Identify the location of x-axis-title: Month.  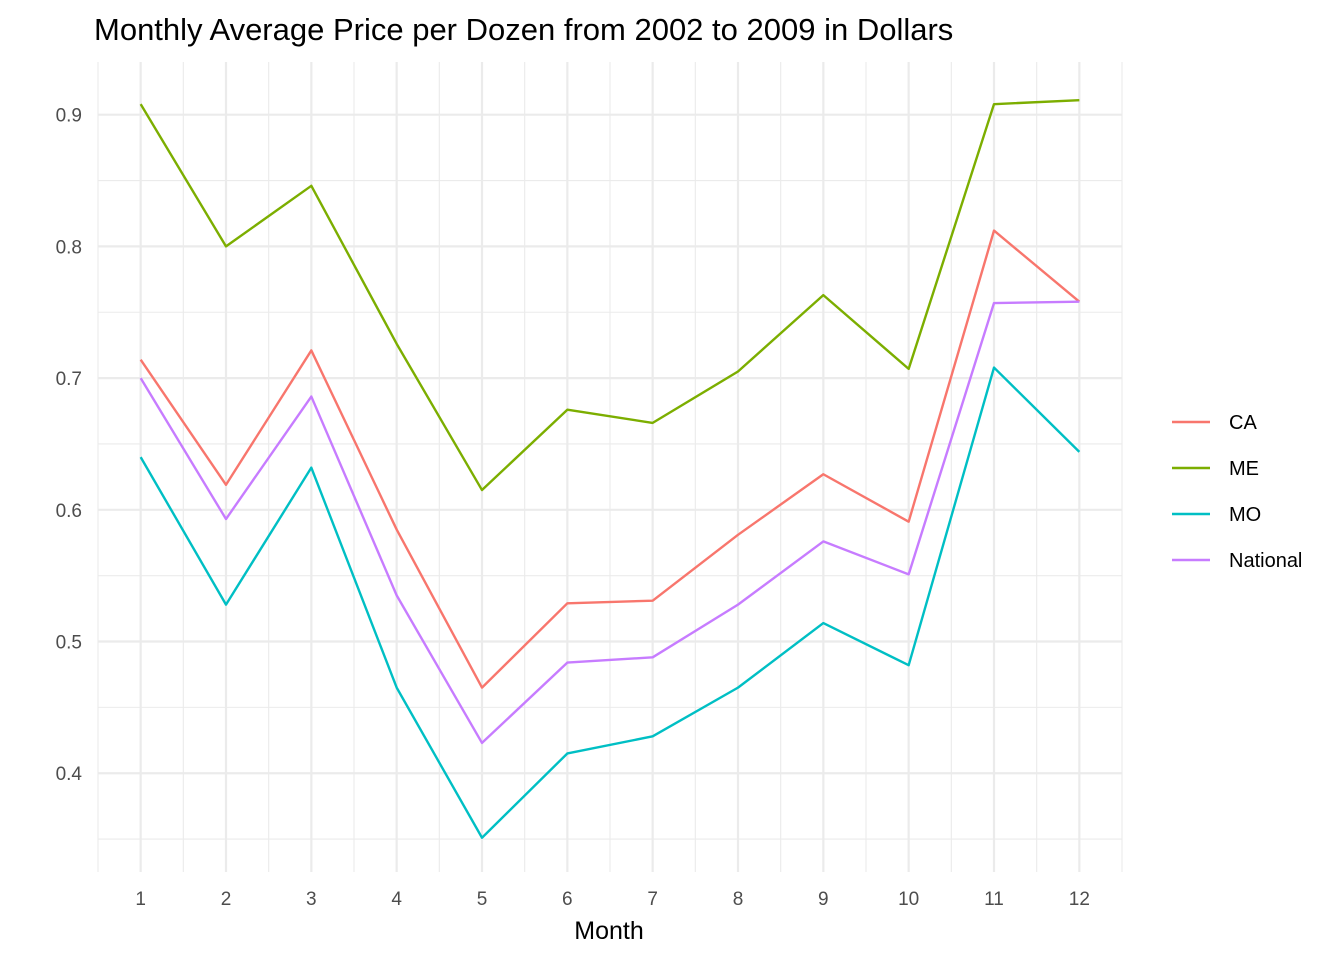
(608, 931).